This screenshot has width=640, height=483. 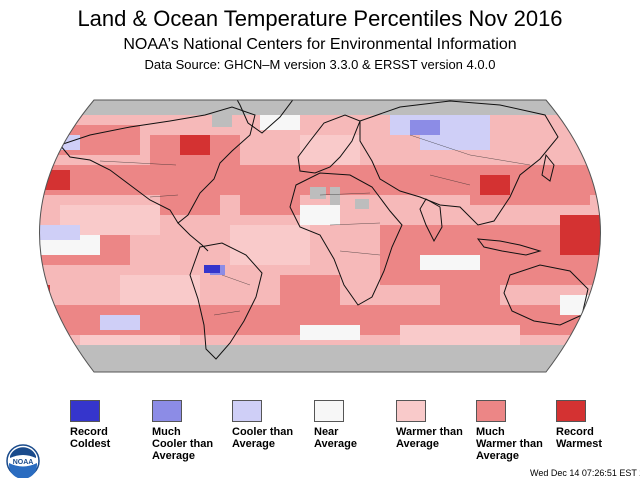 I want to click on legend-item-near: Near Average, so click(x=357, y=425).